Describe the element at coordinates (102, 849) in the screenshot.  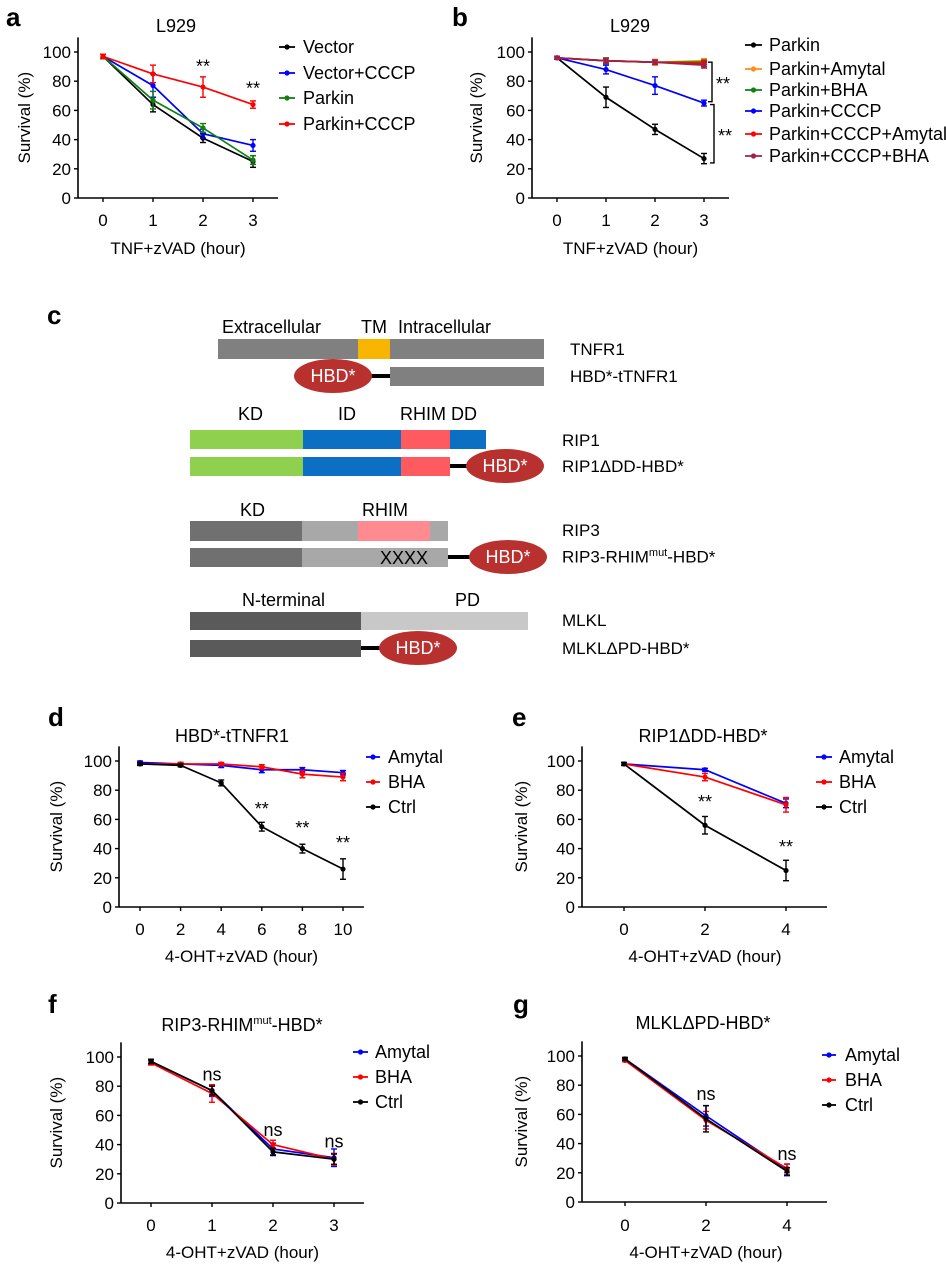
I see `y-tick-label: 40` at that location.